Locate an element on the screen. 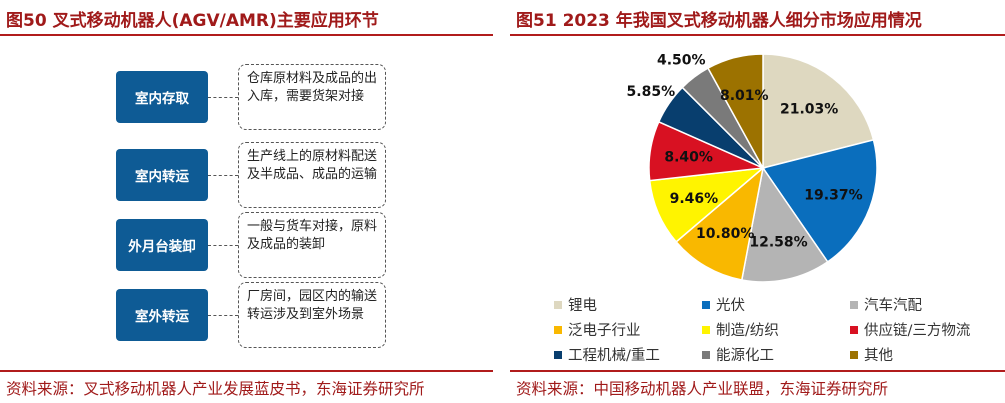 This screenshot has height=403, width=1005. legend-item: 泛电子行业 is located at coordinates (597, 329).